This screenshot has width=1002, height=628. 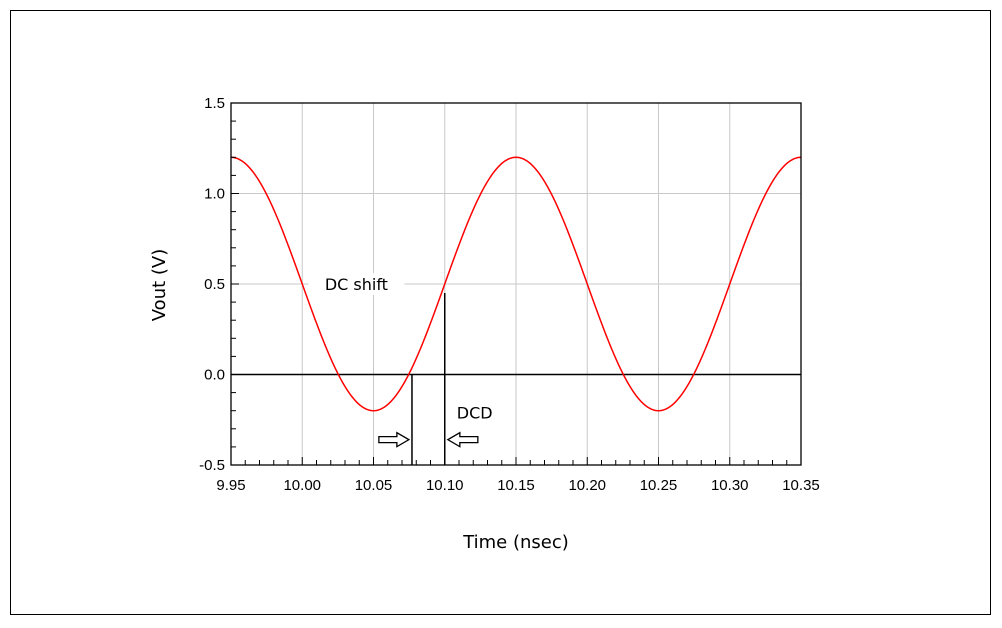 I want to click on arrow-left, so click(x=462, y=439).